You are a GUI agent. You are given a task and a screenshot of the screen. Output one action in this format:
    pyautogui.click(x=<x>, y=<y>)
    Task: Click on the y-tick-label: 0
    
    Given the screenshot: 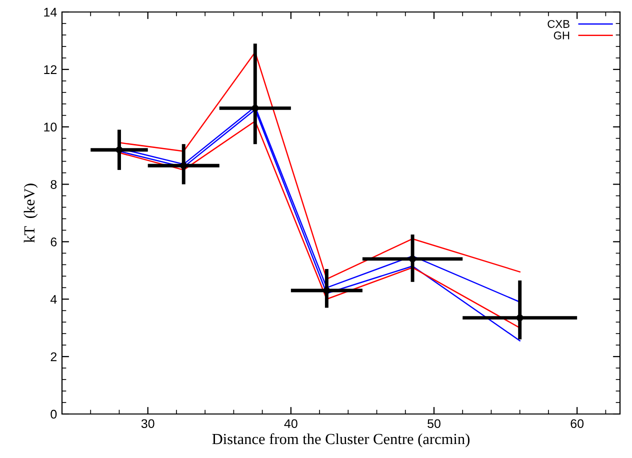 What is the action you would take?
    pyautogui.click(x=53, y=414)
    